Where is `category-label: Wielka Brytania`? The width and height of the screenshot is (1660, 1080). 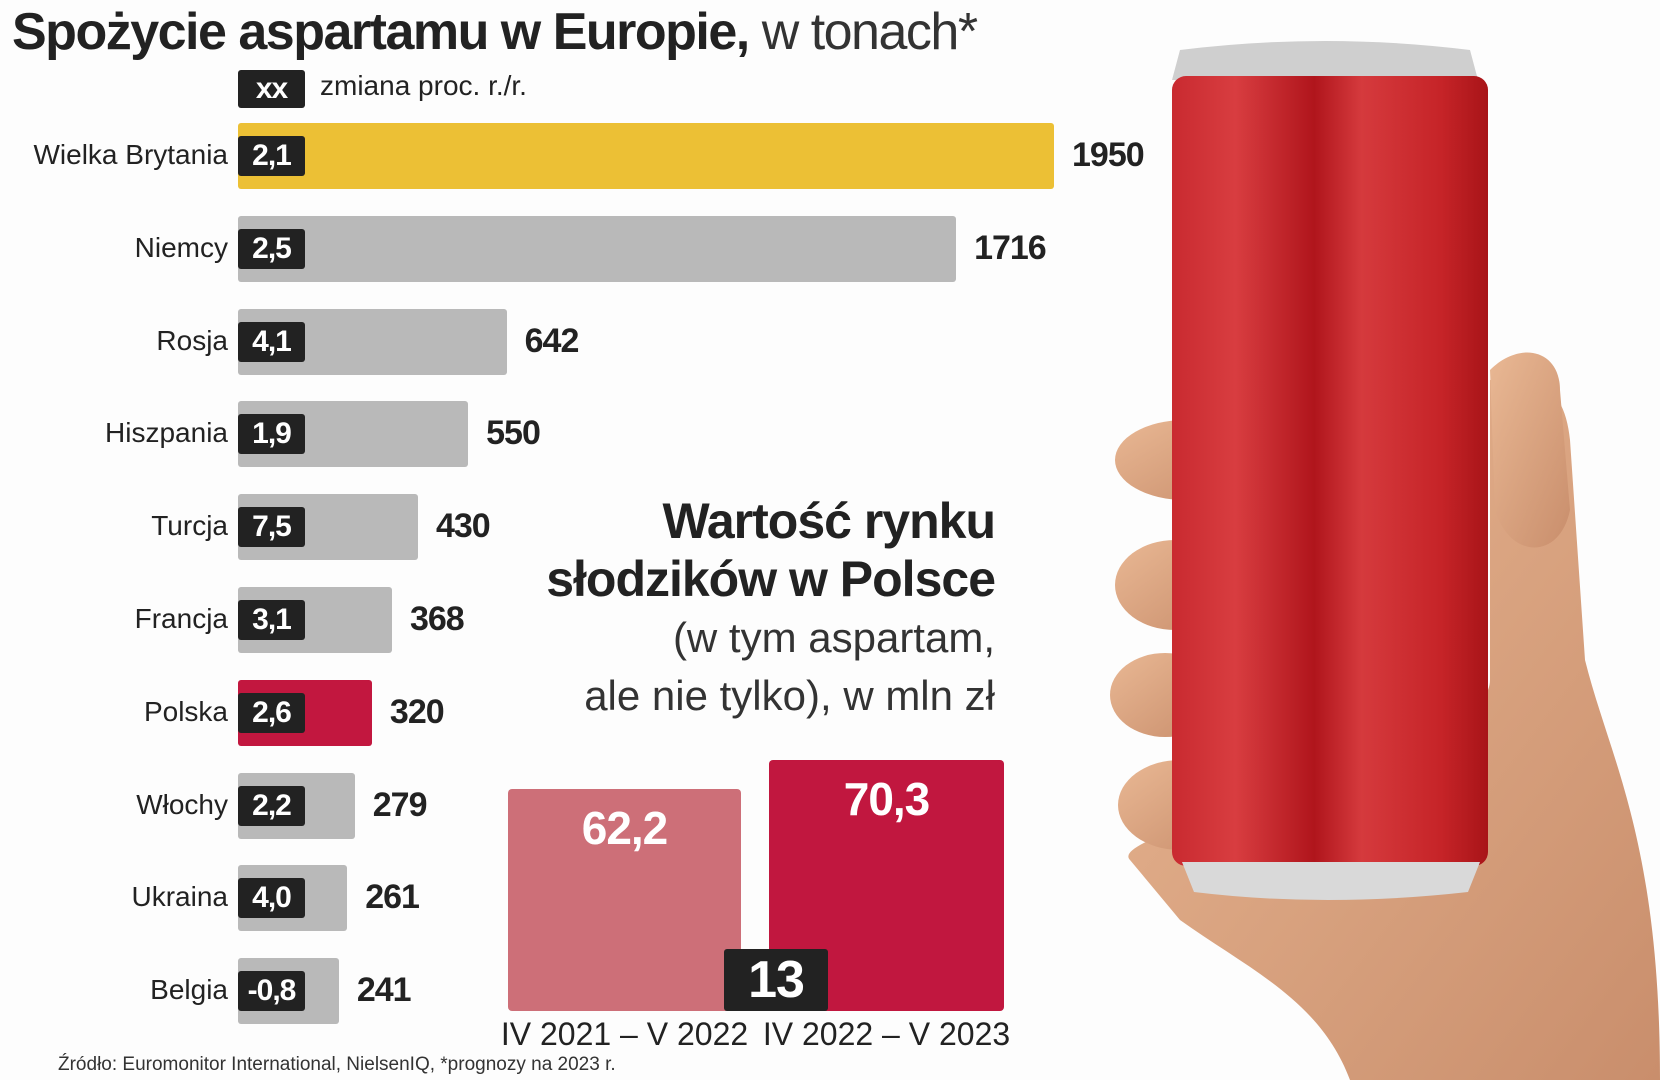 category-label: Wielka Brytania is located at coordinates (130, 154).